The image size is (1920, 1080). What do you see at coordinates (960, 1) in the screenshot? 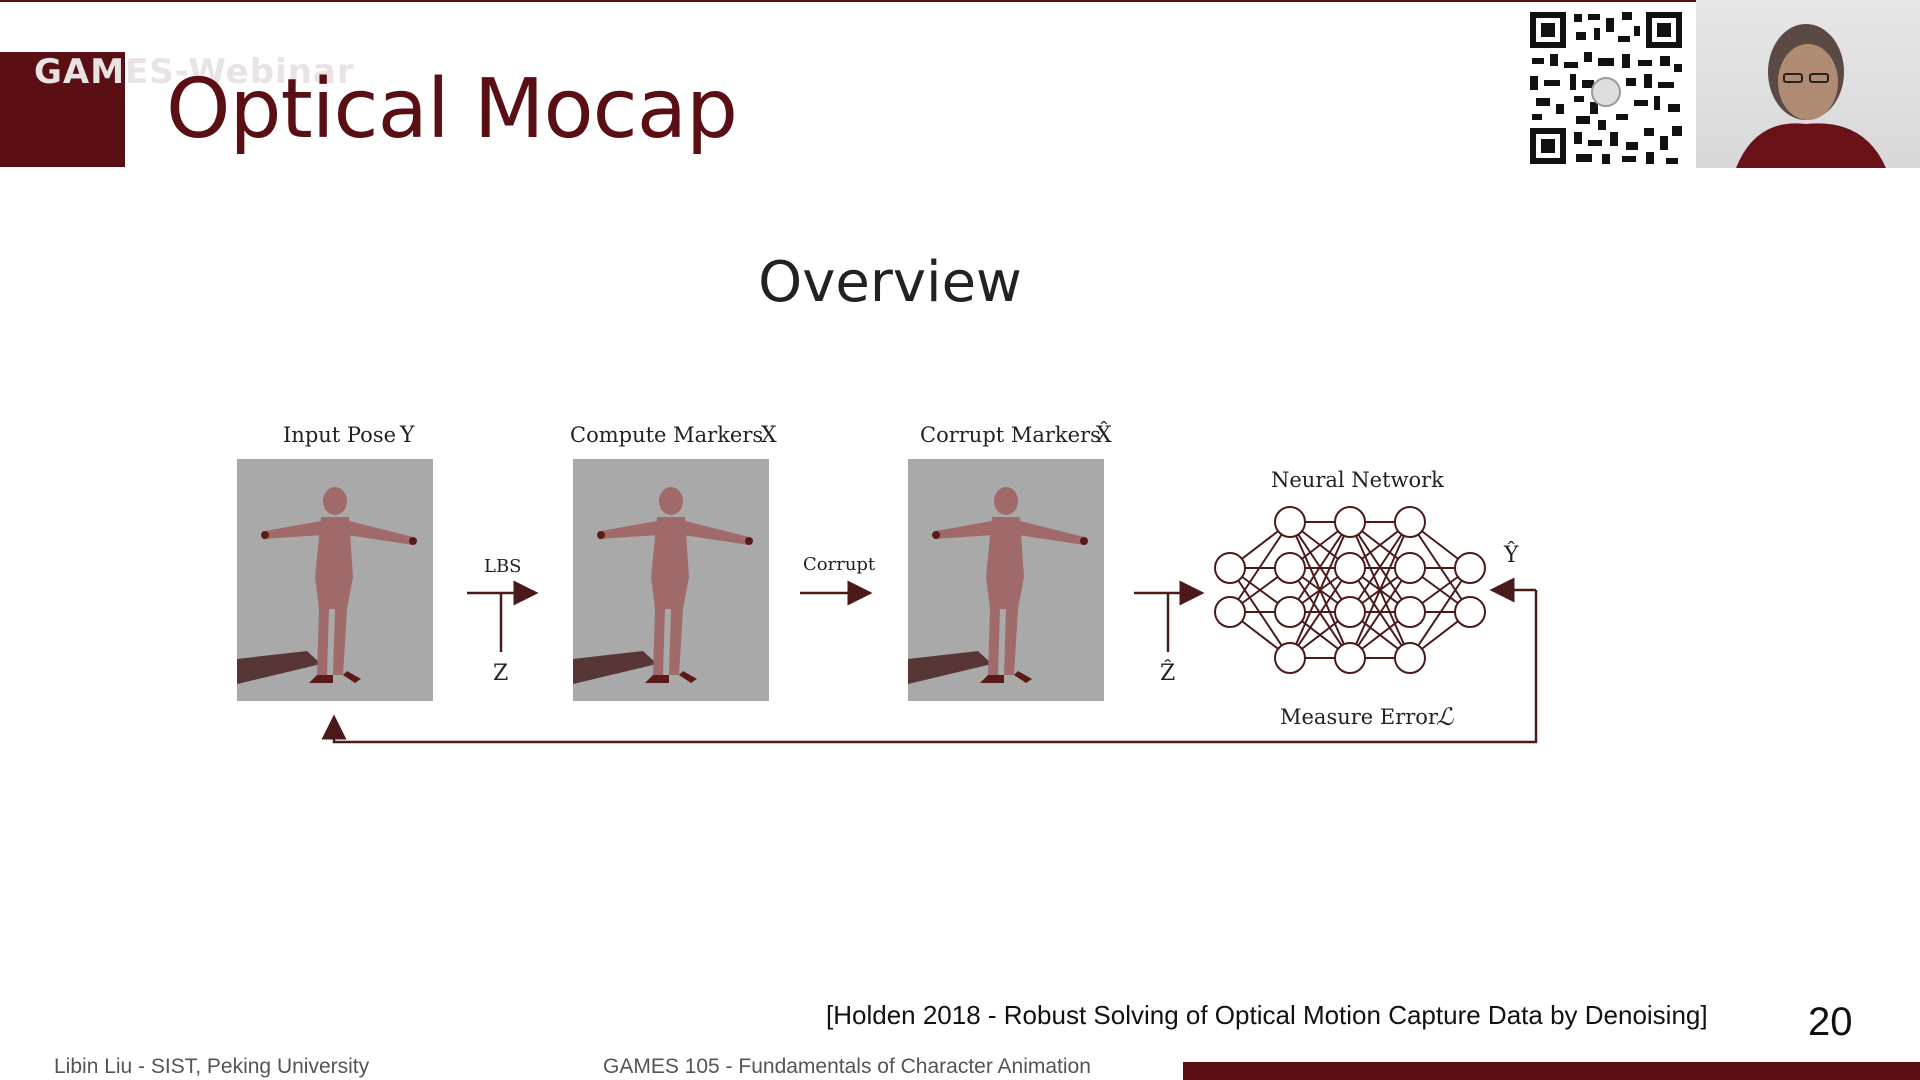
I see `top-border` at bounding box center [960, 1].